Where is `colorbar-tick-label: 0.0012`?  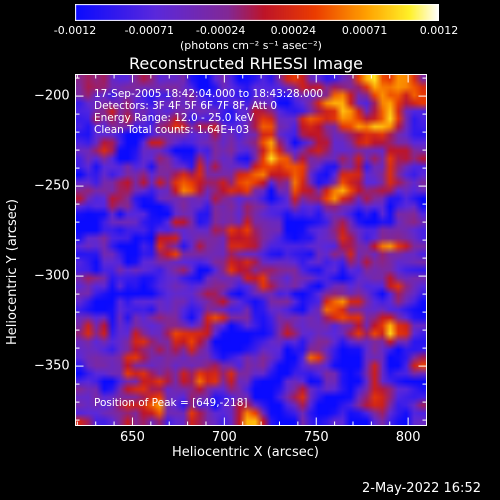 colorbar-tick-label: 0.0012 is located at coordinates (439, 30).